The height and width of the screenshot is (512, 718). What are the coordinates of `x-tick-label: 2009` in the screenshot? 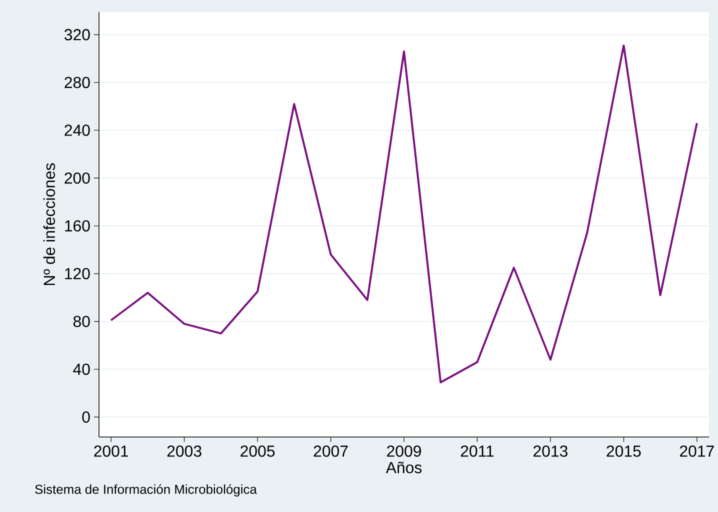 It's located at (404, 451).